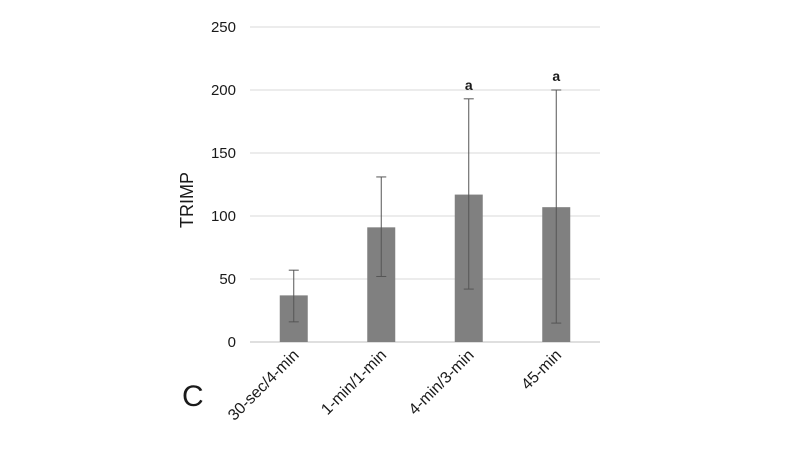 Image resolution: width=800 pixels, height=455 pixels. What do you see at coordinates (513, 80) in the screenshot?
I see `significance-annotations: aa` at bounding box center [513, 80].